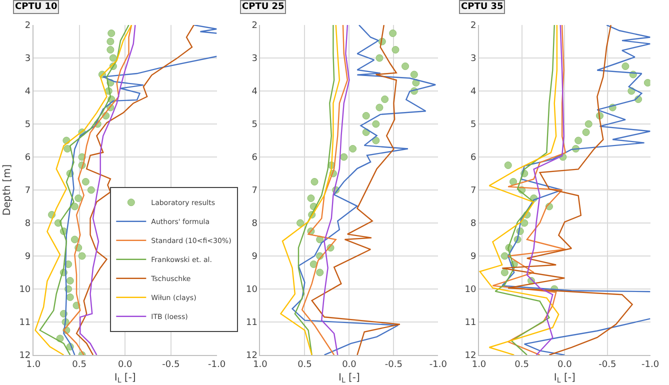 The image size is (669, 385). I want to click on chart-title: CPTU 25, so click(263, 7).